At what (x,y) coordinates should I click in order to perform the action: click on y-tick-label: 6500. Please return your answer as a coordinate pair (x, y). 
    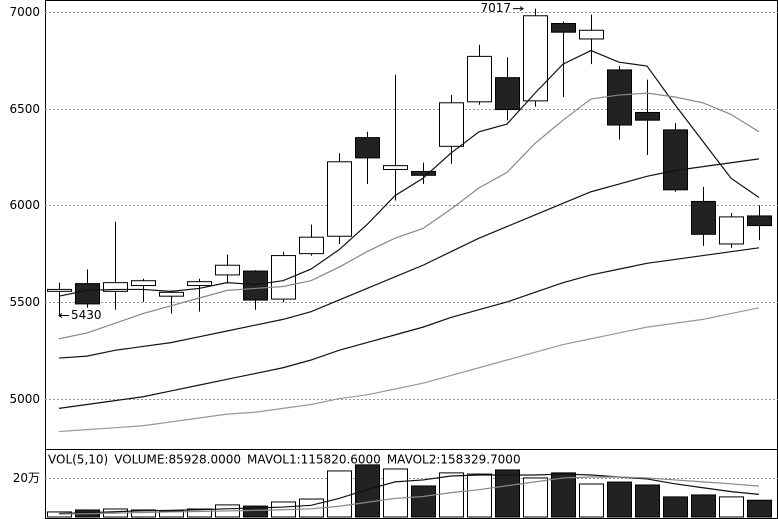
    Looking at the image, I should click on (24, 109).